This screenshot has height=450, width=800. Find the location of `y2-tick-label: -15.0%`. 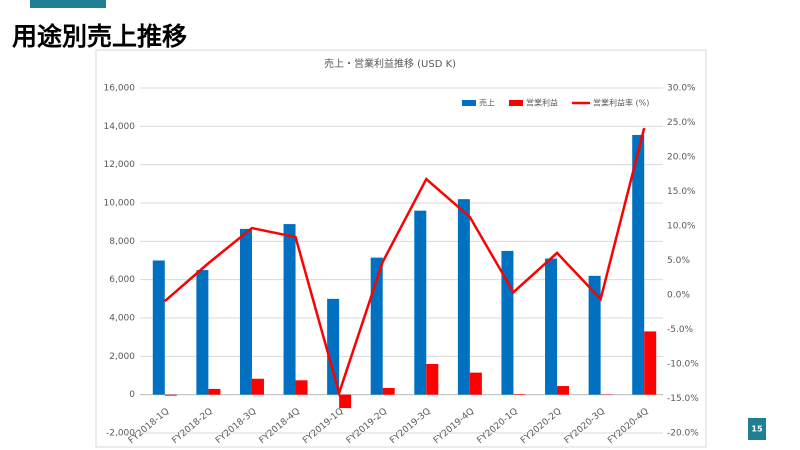

y2-tick-label: -15.0% is located at coordinates (683, 399).